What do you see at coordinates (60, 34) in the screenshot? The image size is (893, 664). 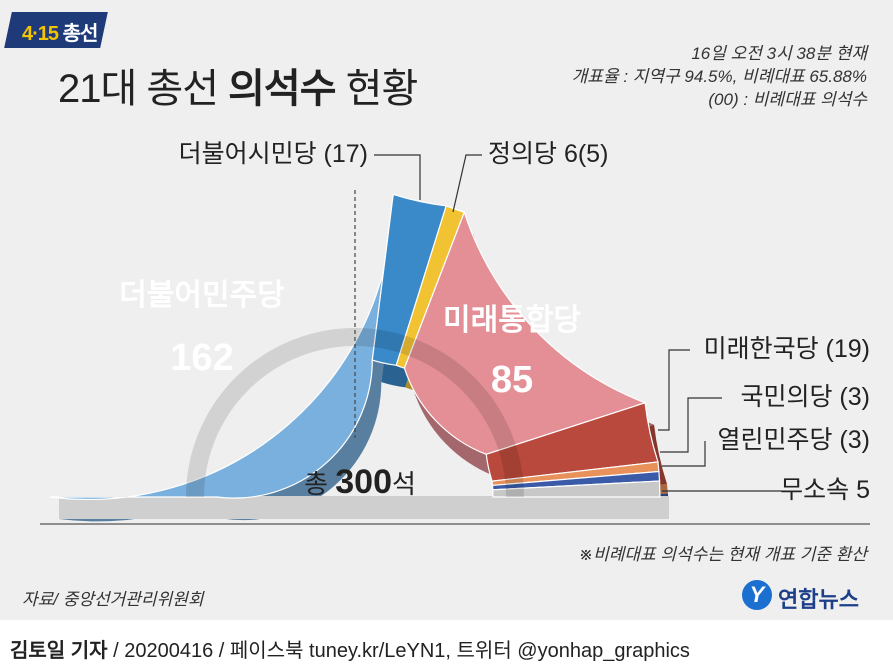 I see `election-badge-label: 4·15 총선` at bounding box center [60, 34].